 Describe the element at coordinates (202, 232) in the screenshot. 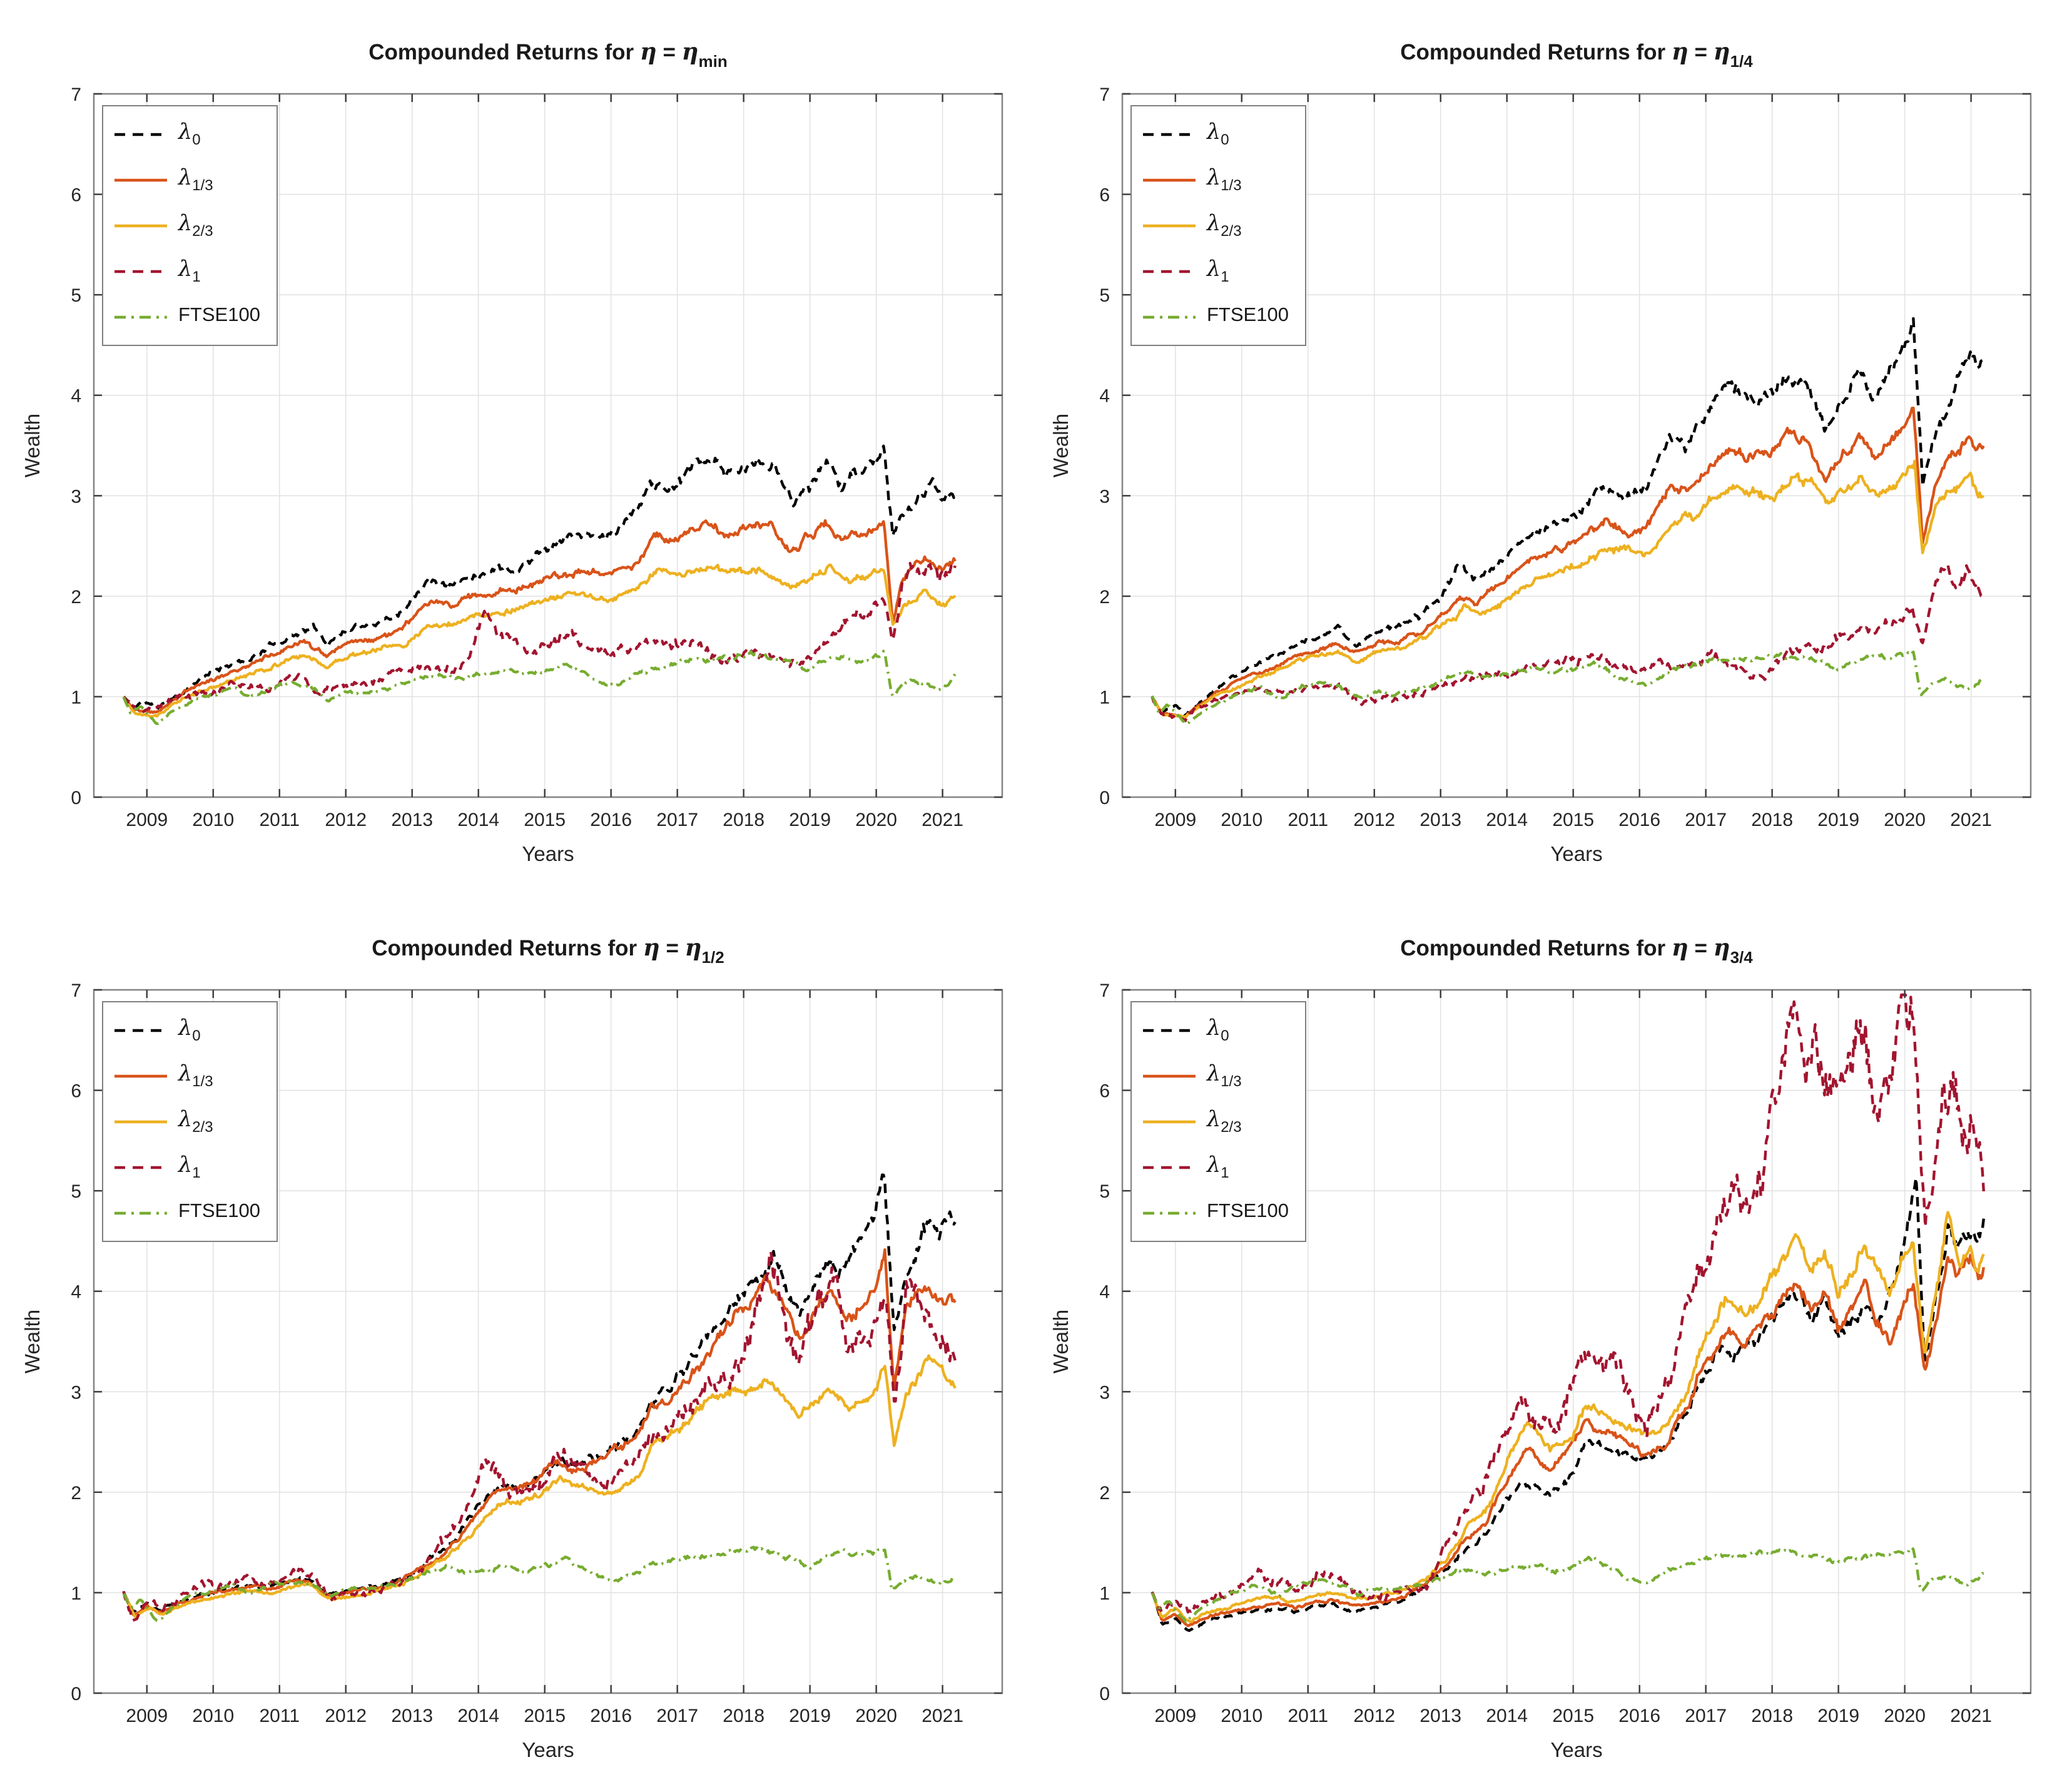

I see `legend-label-subscript: 2/3` at that location.